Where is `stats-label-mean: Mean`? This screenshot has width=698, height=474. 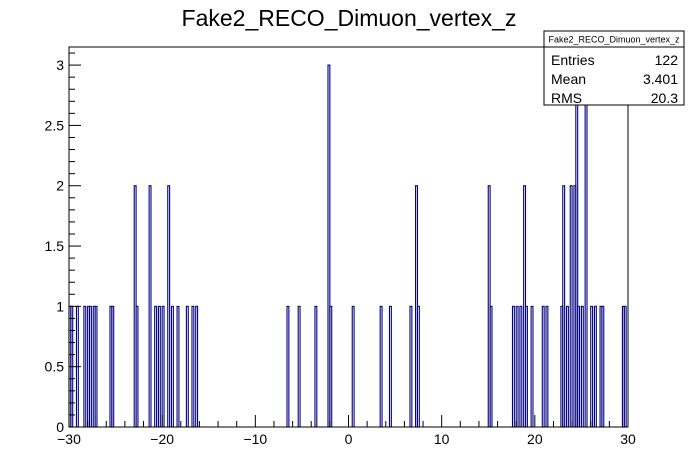
stats-label-mean: Mean is located at coordinates (568, 79).